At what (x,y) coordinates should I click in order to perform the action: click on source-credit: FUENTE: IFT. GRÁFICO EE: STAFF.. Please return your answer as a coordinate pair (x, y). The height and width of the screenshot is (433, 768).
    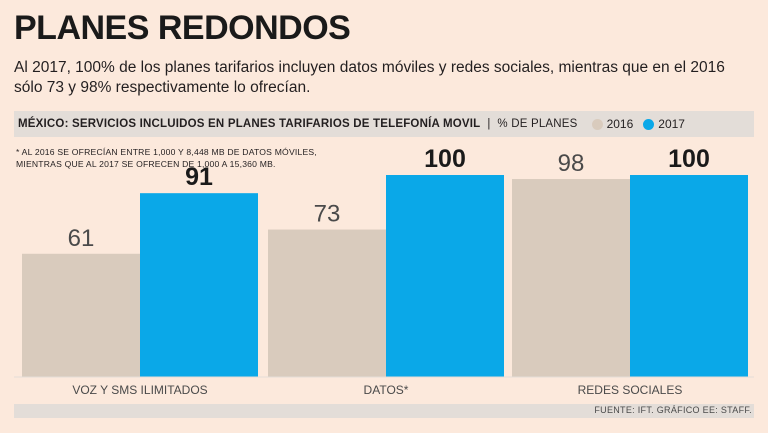
    Looking at the image, I should click on (673, 410).